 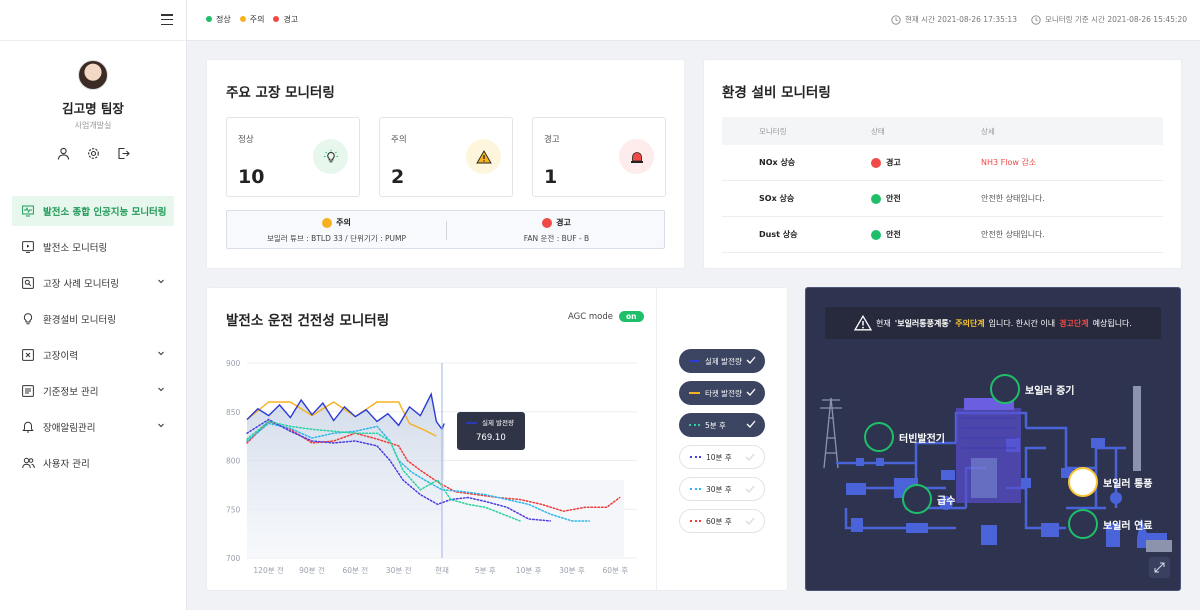 What do you see at coordinates (93, 247) in the screenshot?
I see `sidebar-item-plant-monitoring: 발전소 모니터링` at bounding box center [93, 247].